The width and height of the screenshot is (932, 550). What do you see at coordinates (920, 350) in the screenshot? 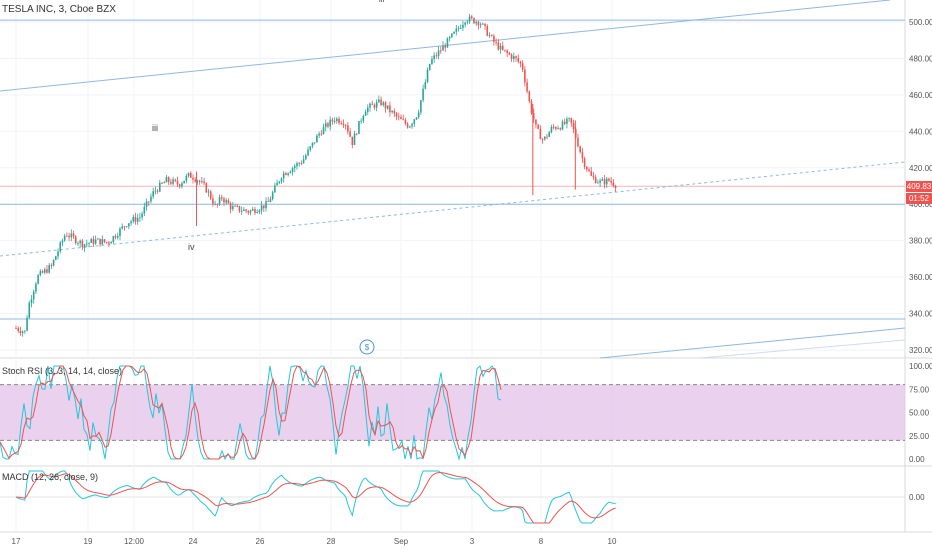
I see `price-axis-tick: 320.00` at bounding box center [920, 350].